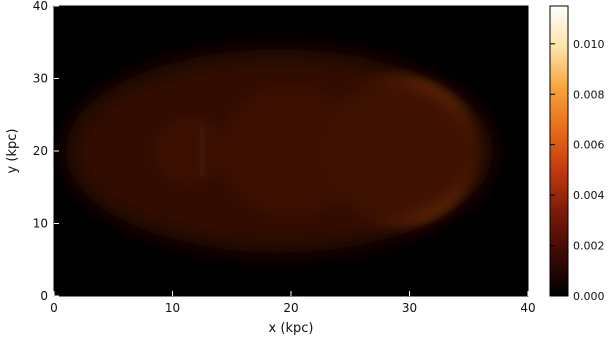 The image size is (610, 347). Describe the element at coordinates (40, 79) in the screenshot. I see `y-tick-label: 30` at that location.